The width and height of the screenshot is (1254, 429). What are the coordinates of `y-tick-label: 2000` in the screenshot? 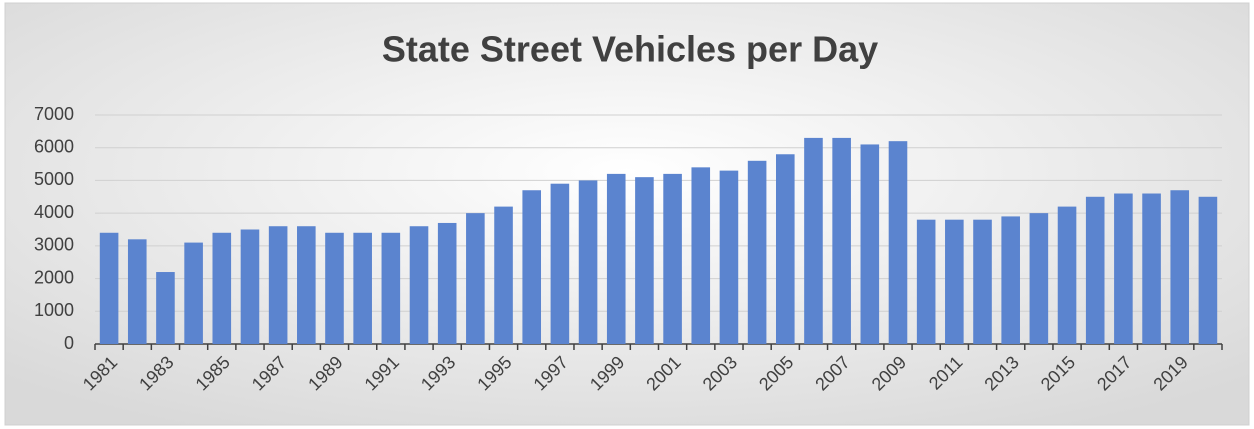 It's located at (54, 277).